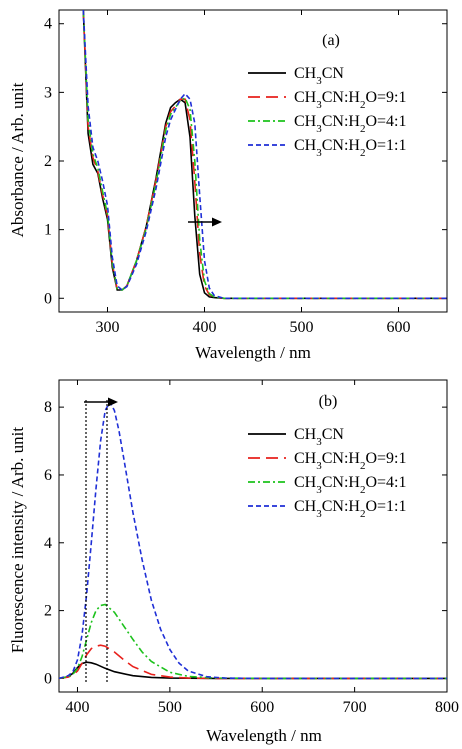  What do you see at coordinates (48, 230) in the screenshot?
I see `a-y-tick-label: 1` at bounding box center [48, 230].